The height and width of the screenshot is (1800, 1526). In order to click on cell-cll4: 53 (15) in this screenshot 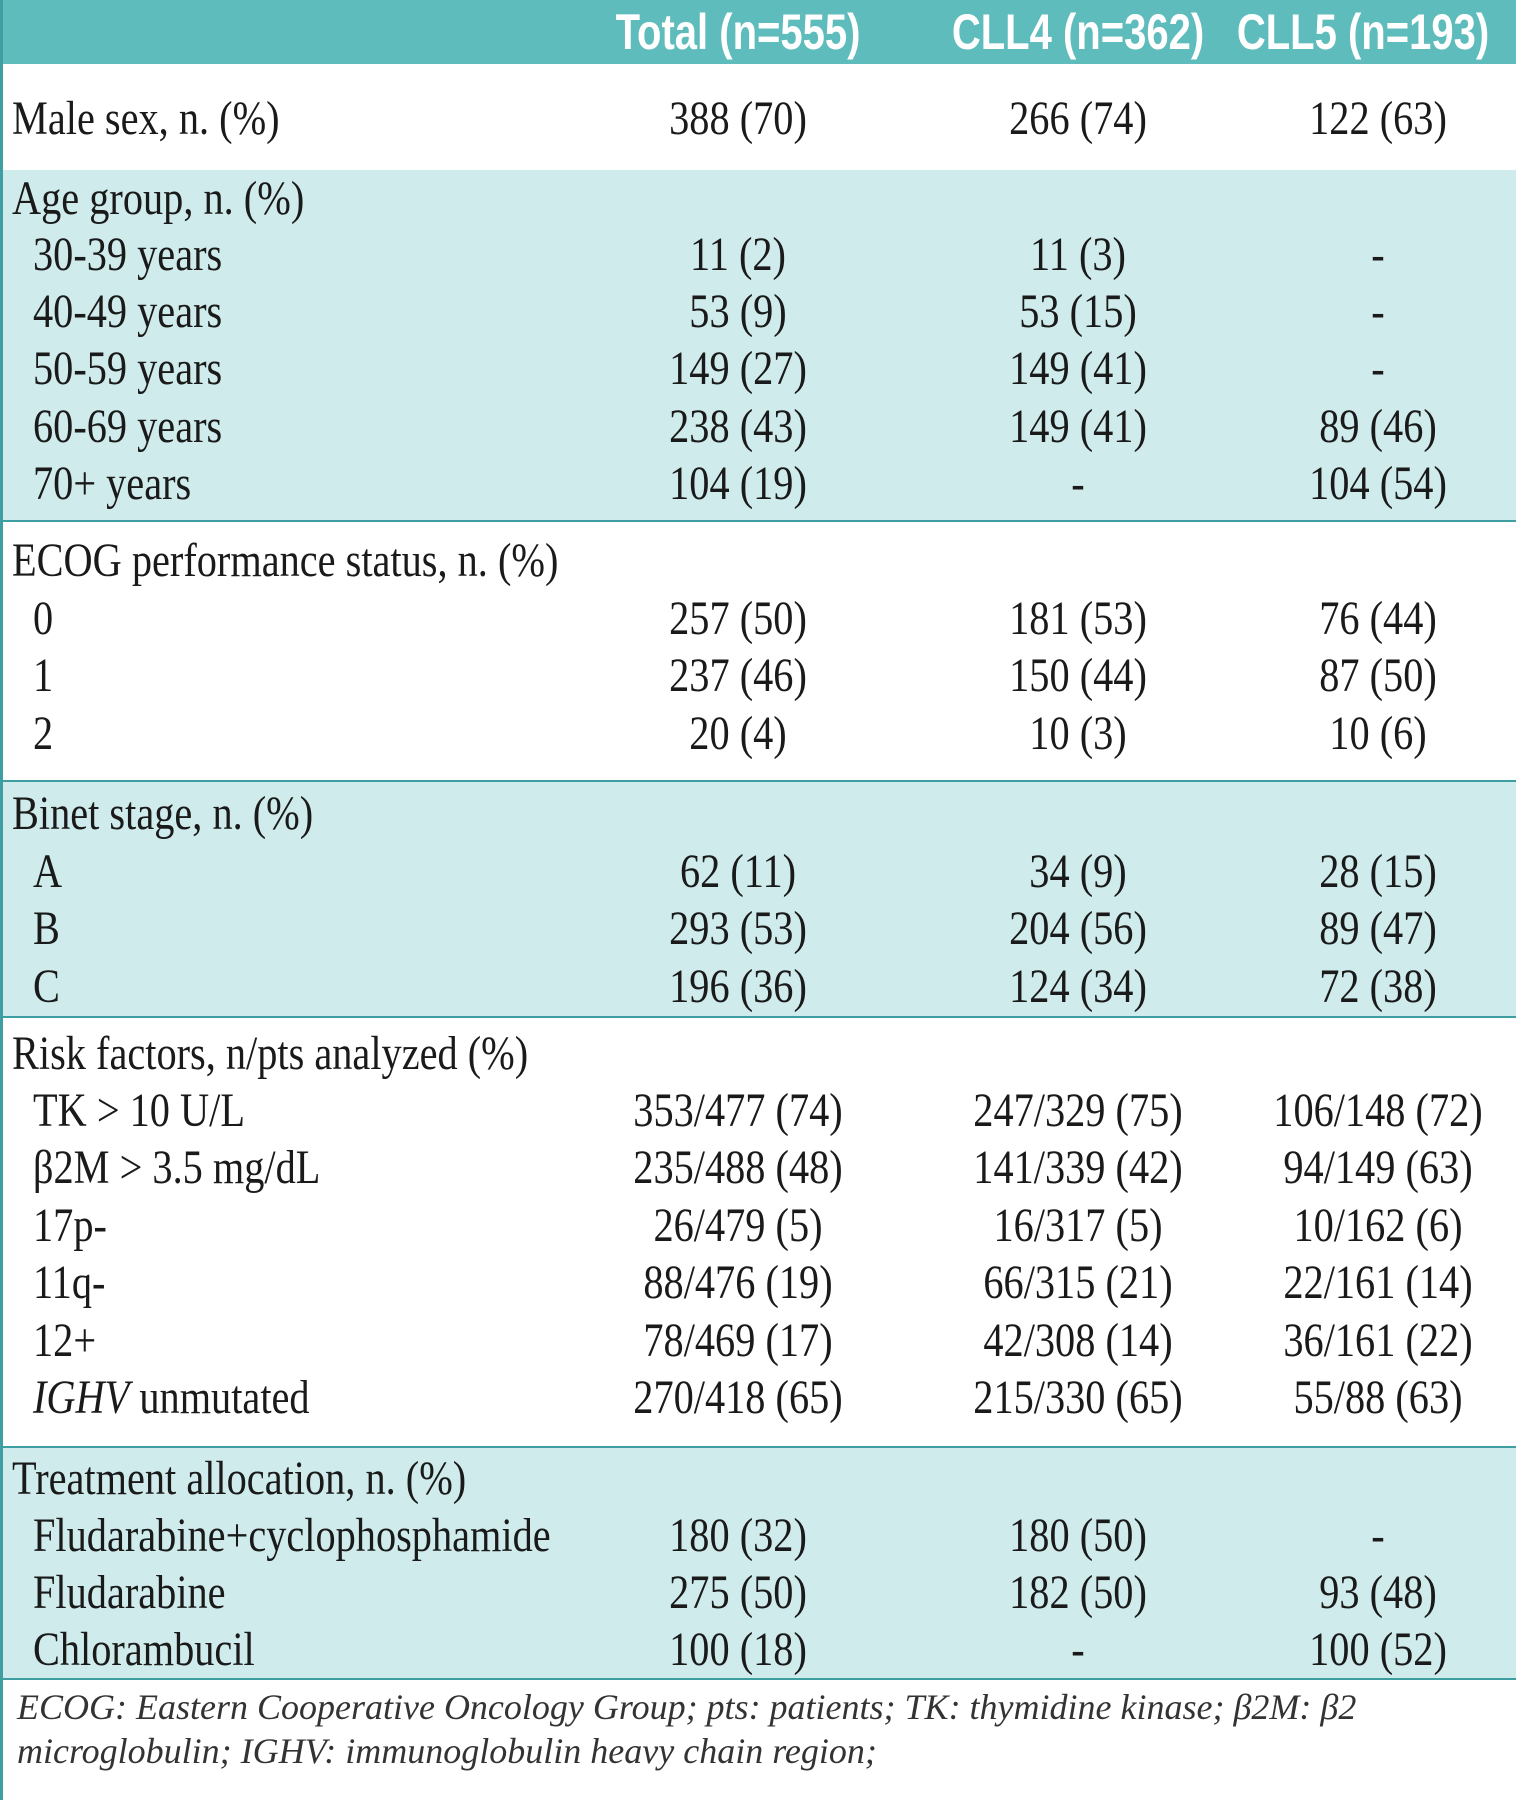, I will do `click(1078, 311)`.